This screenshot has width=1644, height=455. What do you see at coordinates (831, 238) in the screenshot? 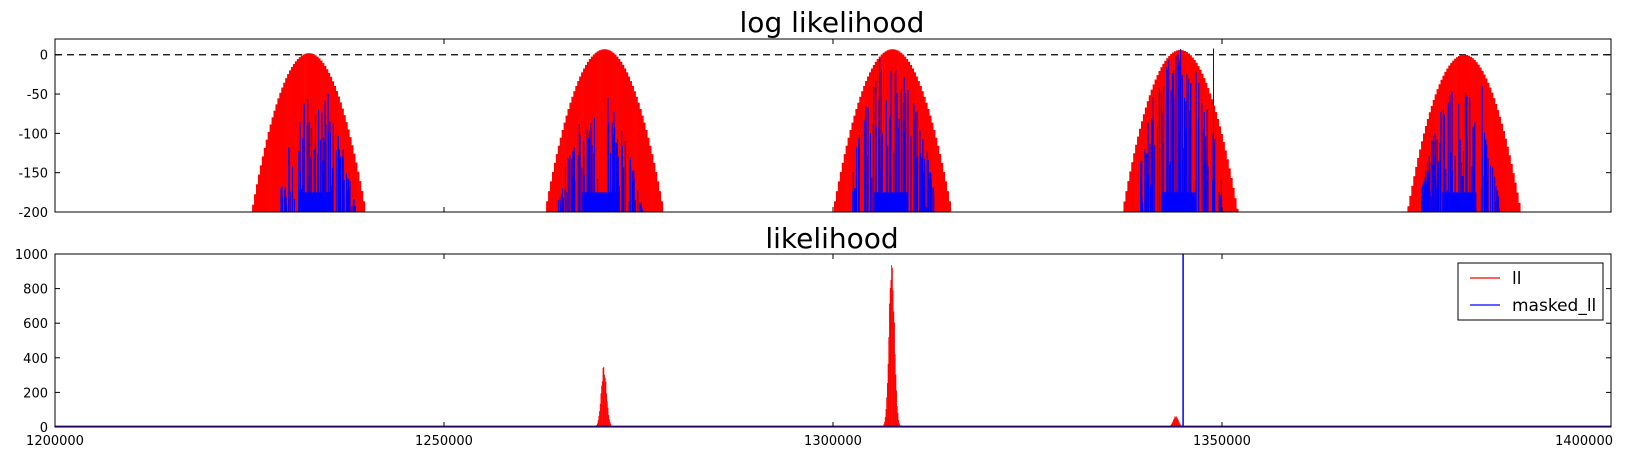
I see `bottom-chart-title: likelihood` at bounding box center [831, 238].